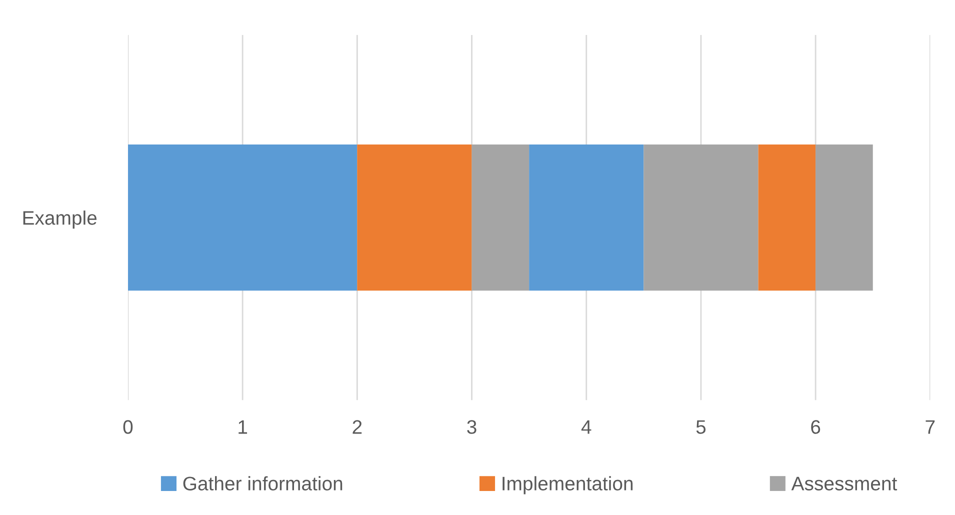 The height and width of the screenshot is (515, 955). What do you see at coordinates (128, 427) in the screenshot?
I see `x-tick-label: 0` at bounding box center [128, 427].